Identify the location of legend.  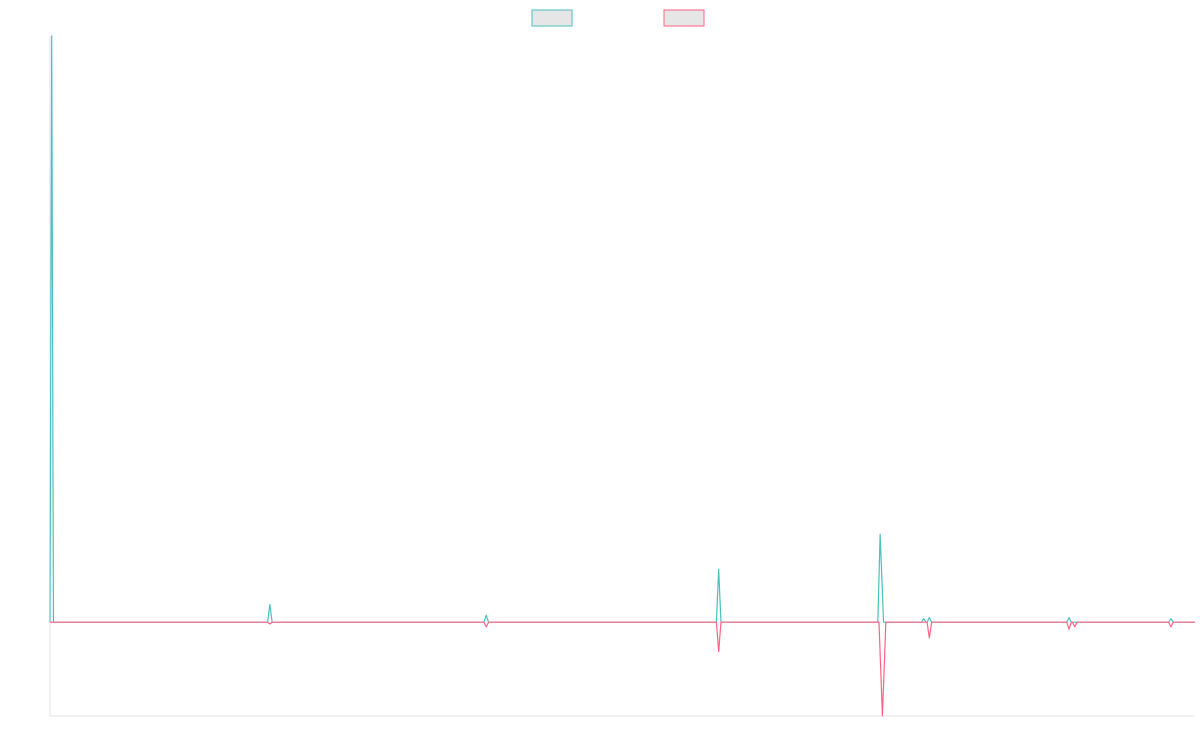
(618, 18).